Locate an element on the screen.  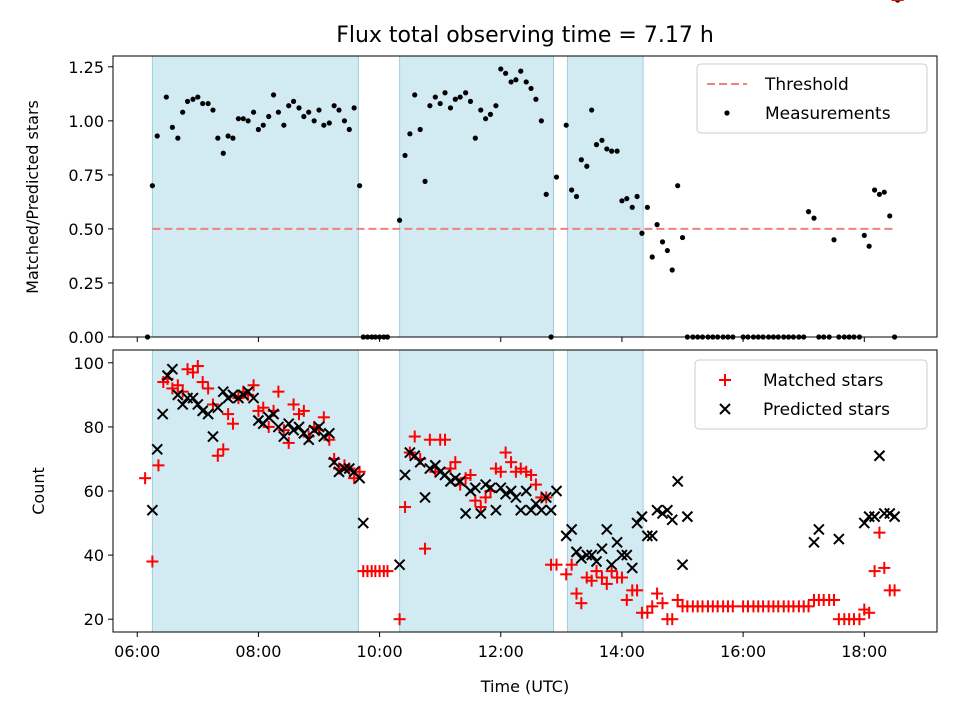
top-ylabel: Matched/Predicted stars is located at coordinates (32, 197).